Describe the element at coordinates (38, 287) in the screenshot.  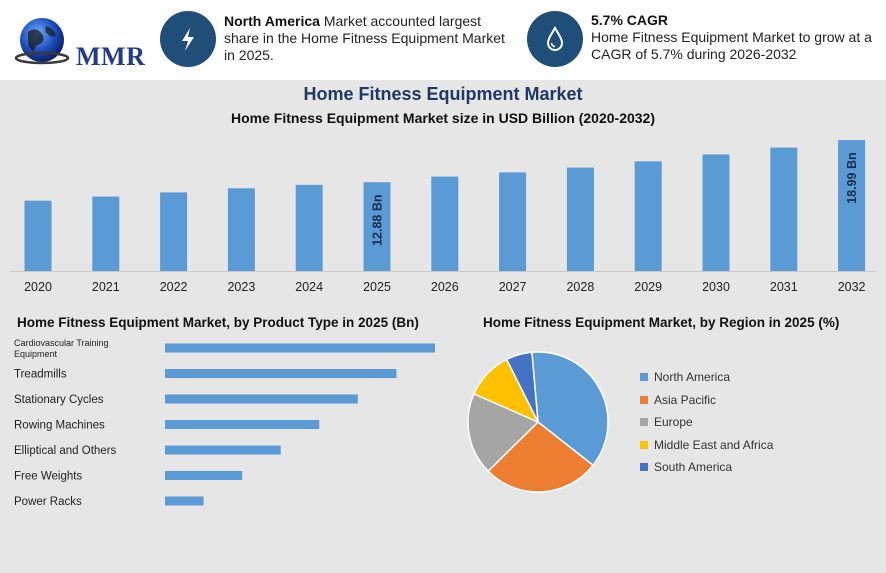
I see `x-tick-label: 2020` at that location.